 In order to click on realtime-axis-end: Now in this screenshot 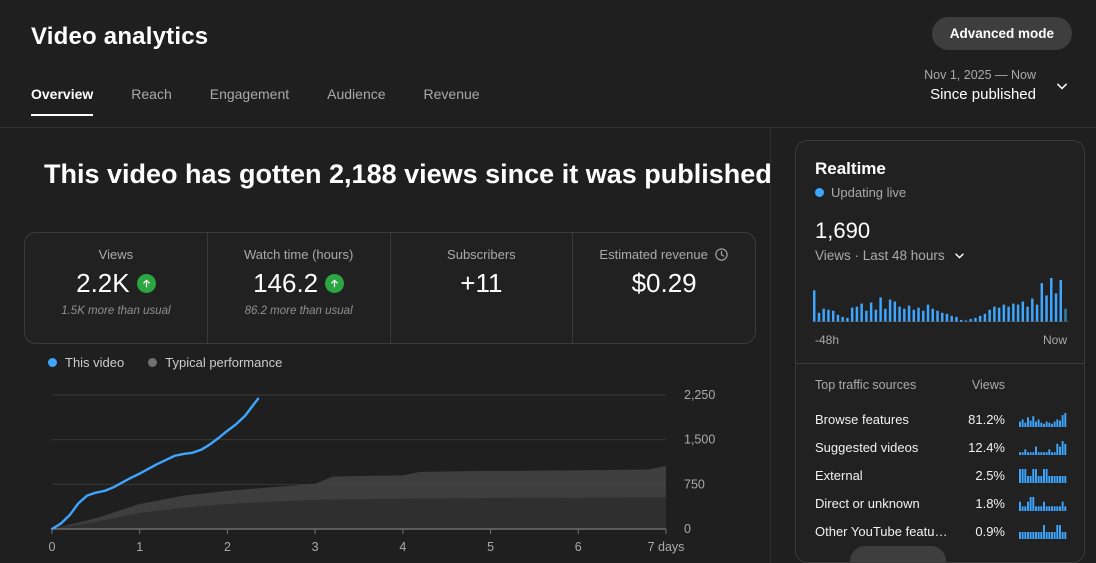, I will do `click(1054, 340)`.